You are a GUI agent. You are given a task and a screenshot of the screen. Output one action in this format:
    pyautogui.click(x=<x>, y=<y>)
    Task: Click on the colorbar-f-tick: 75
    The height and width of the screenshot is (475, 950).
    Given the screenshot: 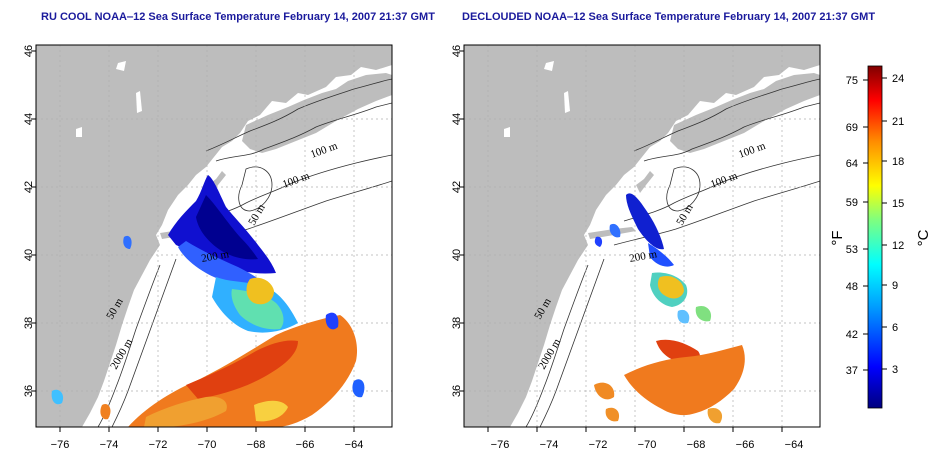 What is the action you would take?
    pyautogui.click(x=852, y=81)
    